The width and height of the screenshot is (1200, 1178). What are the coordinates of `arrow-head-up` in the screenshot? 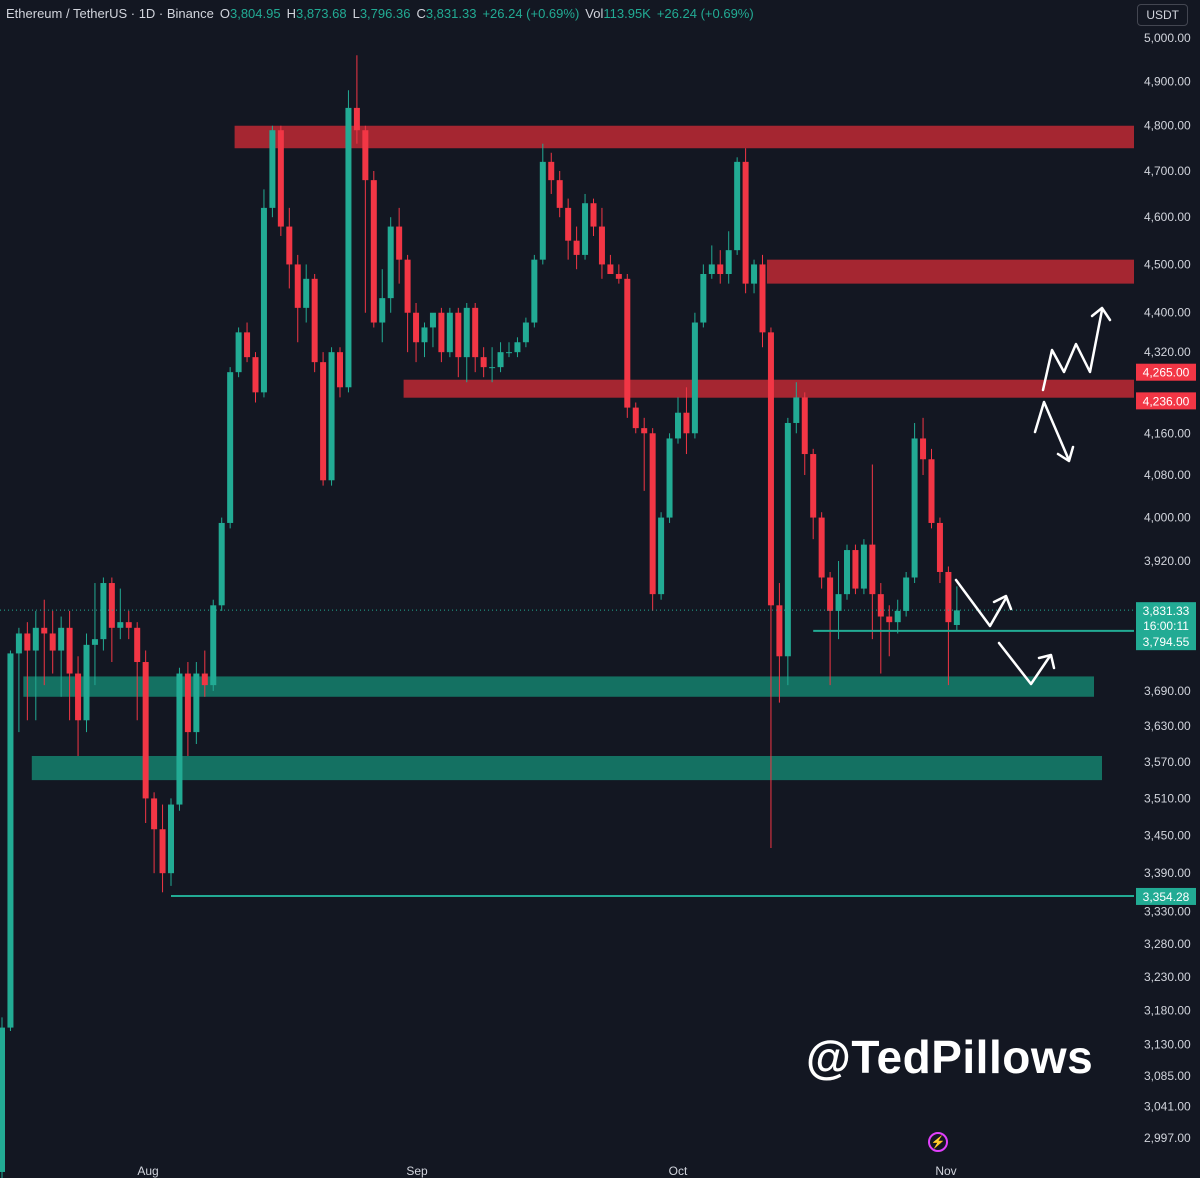 It's located at (1101, 314).